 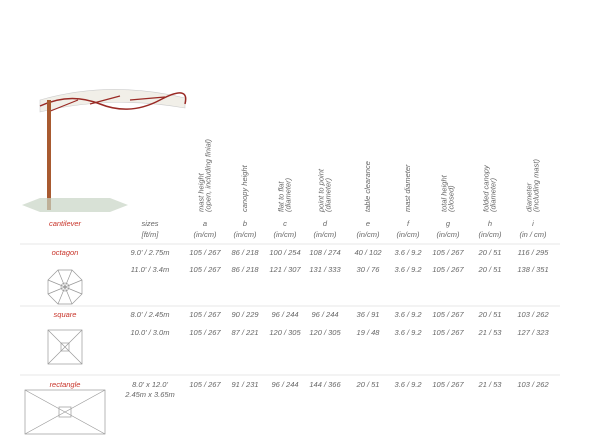 What do you see at coordinates (533, 234) in the screenshot?
I see `column-unit: (in / cm)` at bounding box center [533, 234].